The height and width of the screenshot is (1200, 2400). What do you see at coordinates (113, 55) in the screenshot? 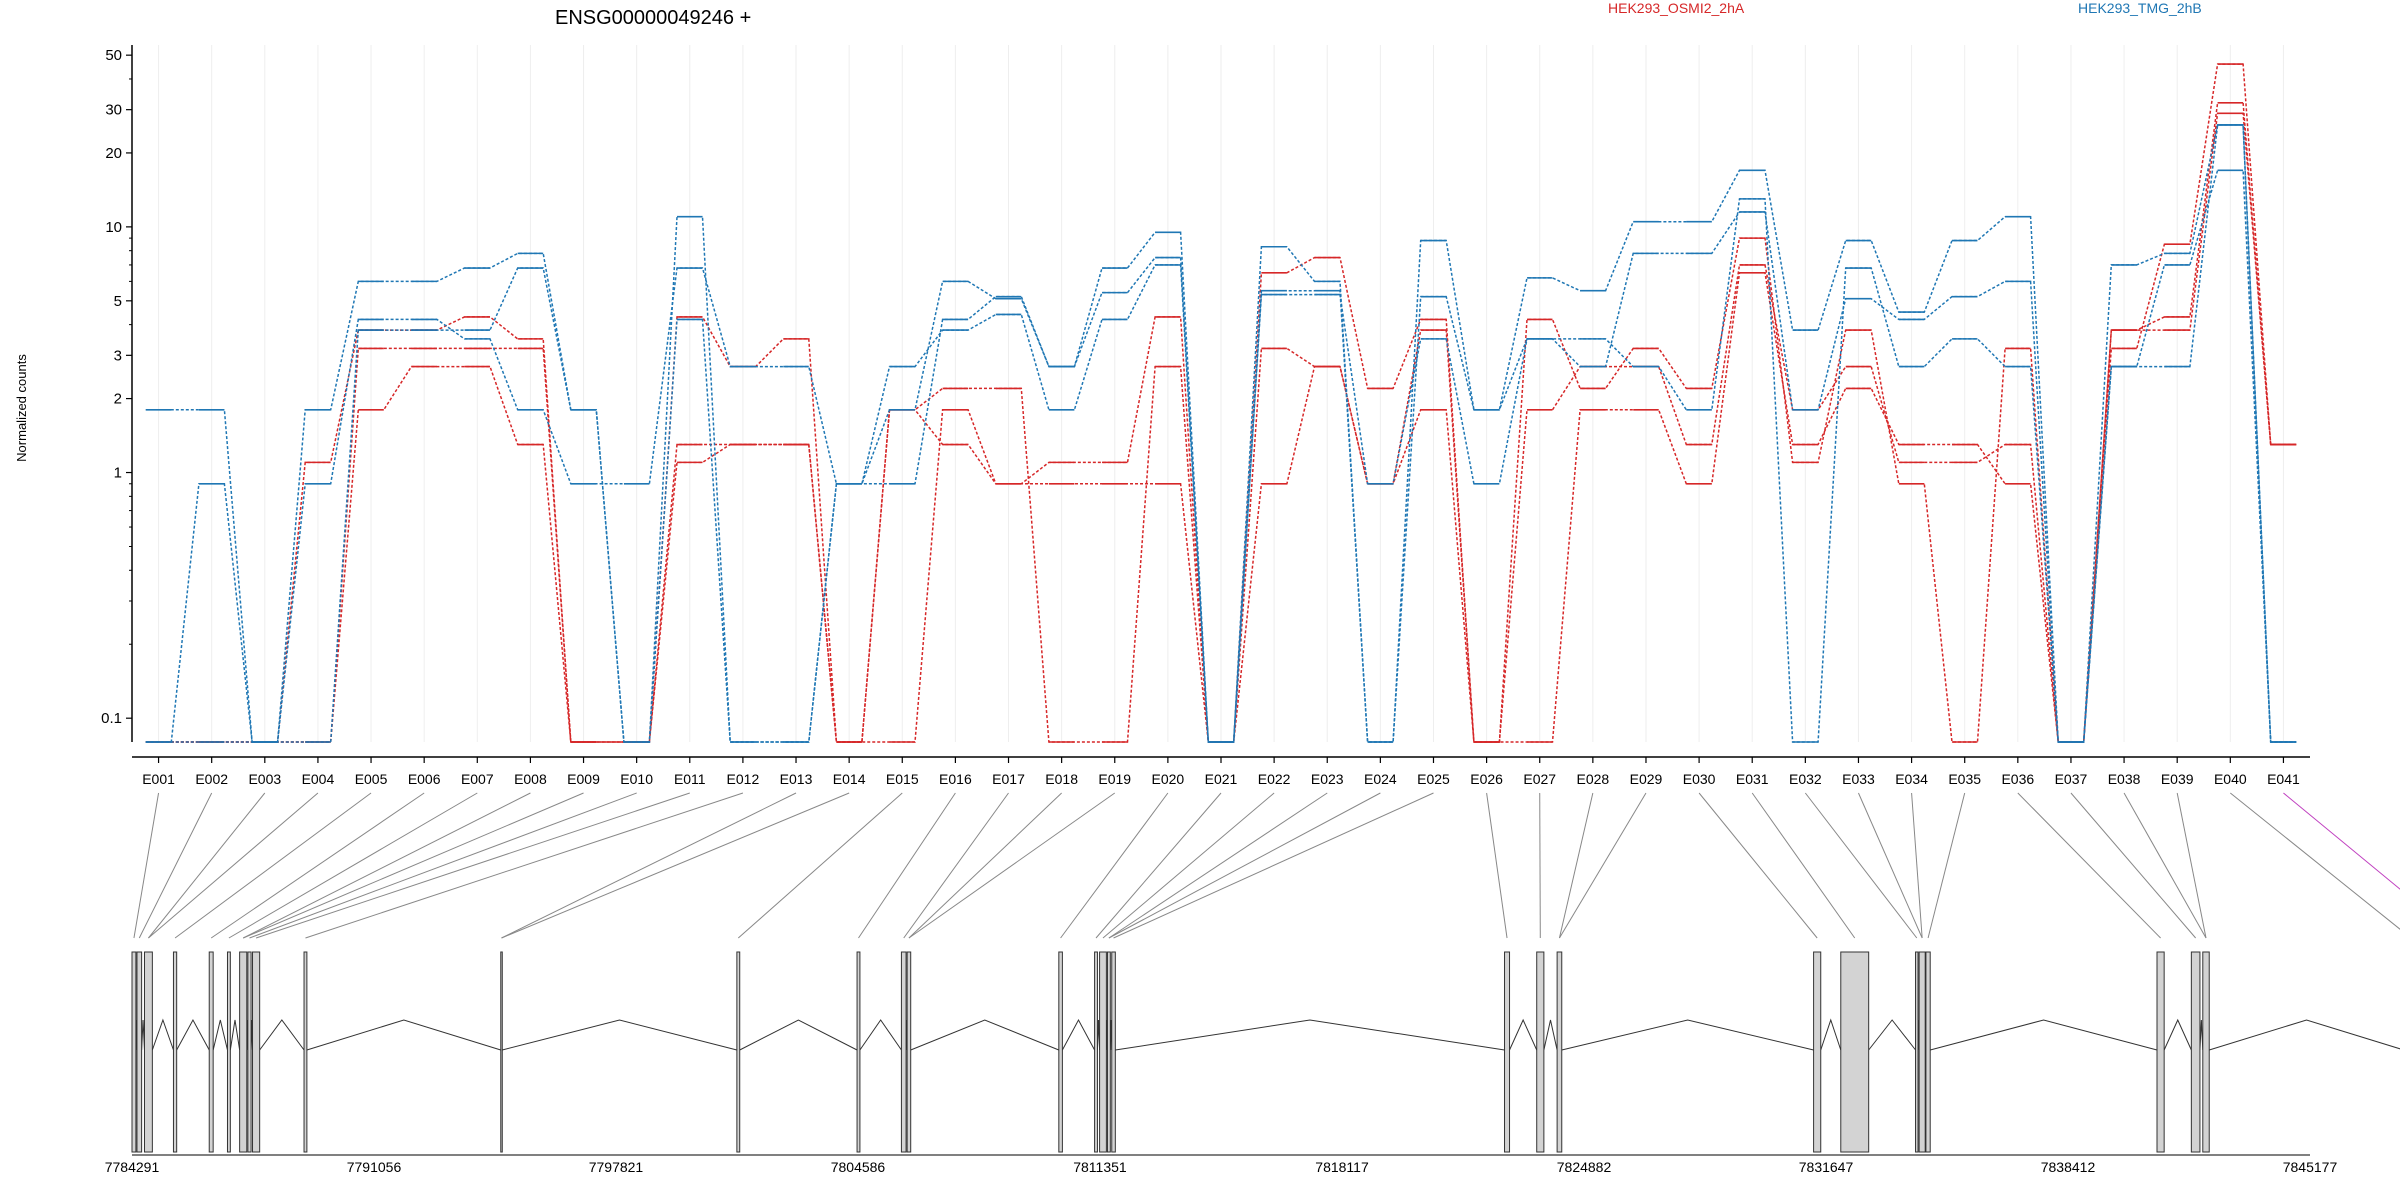
I see `y-tick-label: 50` at bounding box center [113, 55].